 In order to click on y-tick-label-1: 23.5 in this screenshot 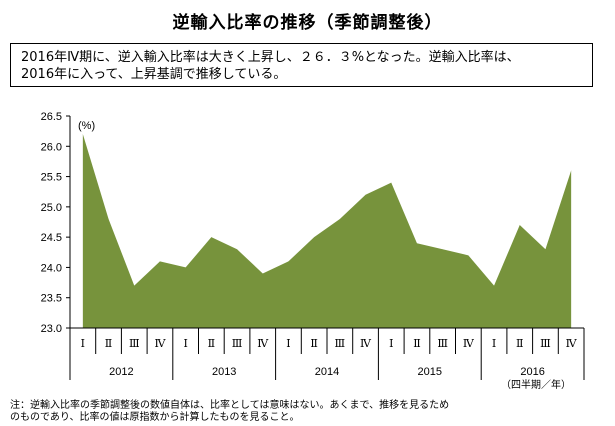, I will do `click(51, 299)`.